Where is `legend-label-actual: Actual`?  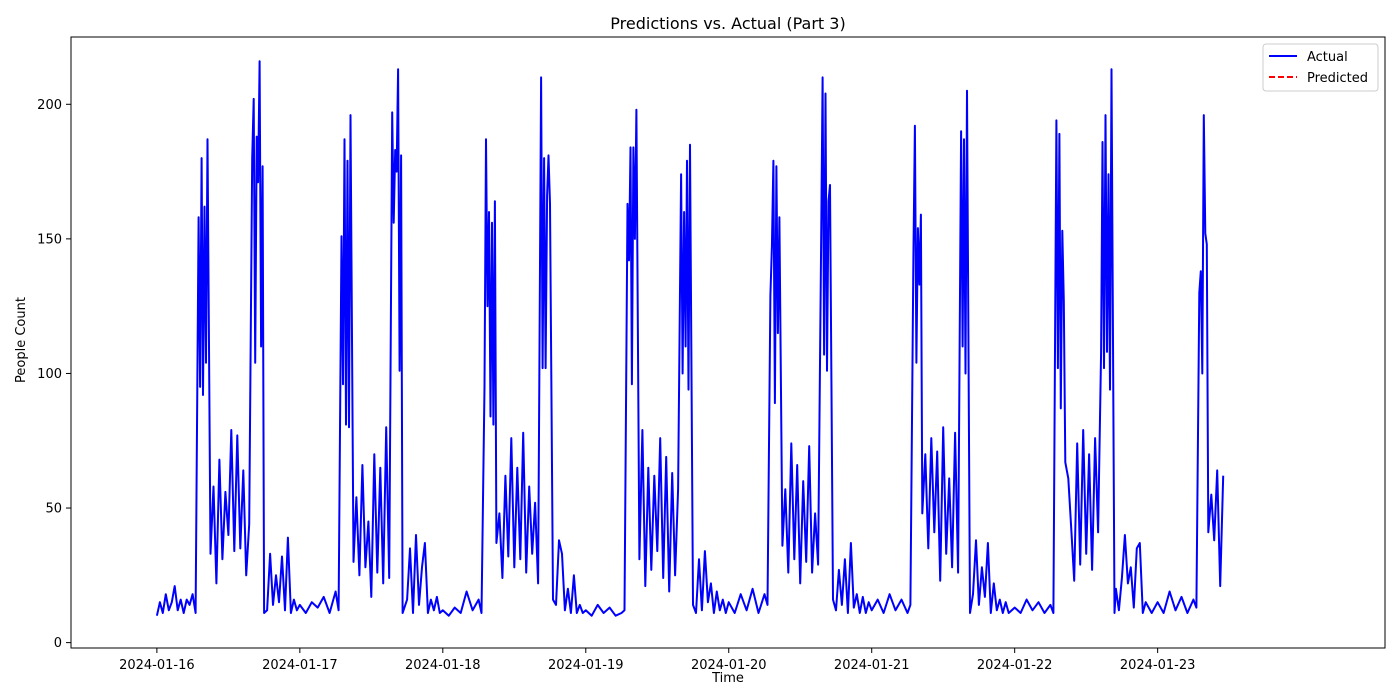
legend-label-actual: Actual is located at coordinates (1327, 57).